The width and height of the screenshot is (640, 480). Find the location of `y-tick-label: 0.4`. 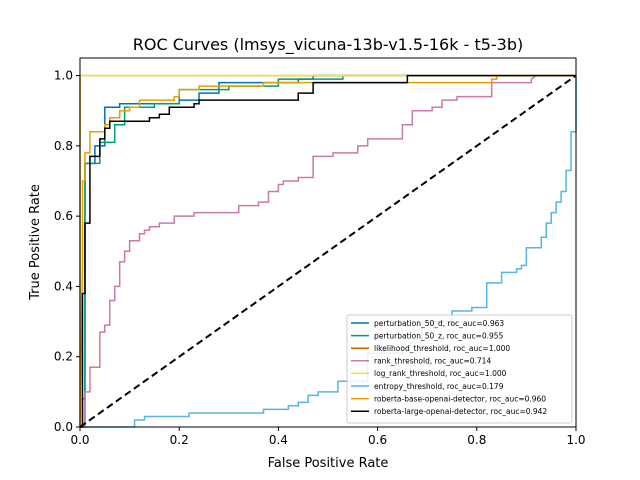

y-tick-label: 0.4 is located at coordinates (63, 286).